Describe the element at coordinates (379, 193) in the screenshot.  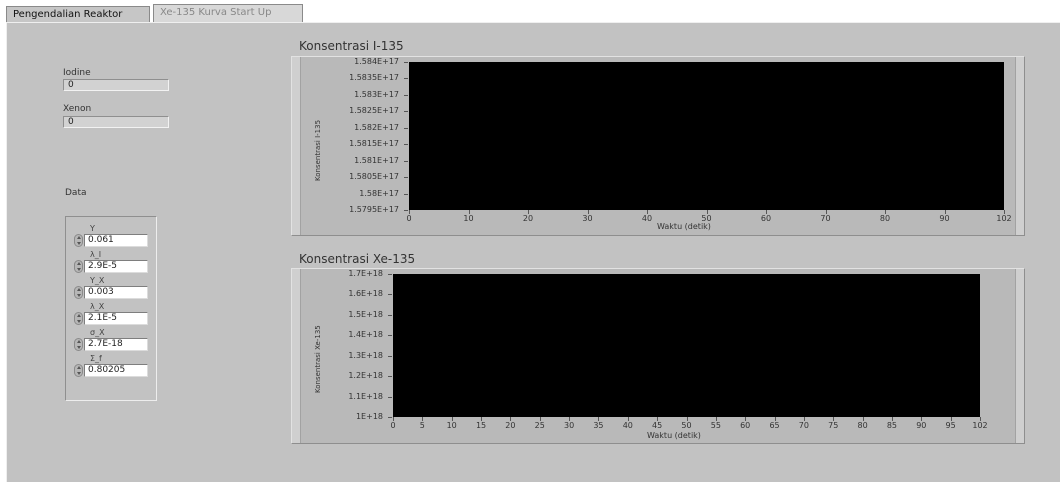
I see `y-tick-label: 1.58E+17` at that location.